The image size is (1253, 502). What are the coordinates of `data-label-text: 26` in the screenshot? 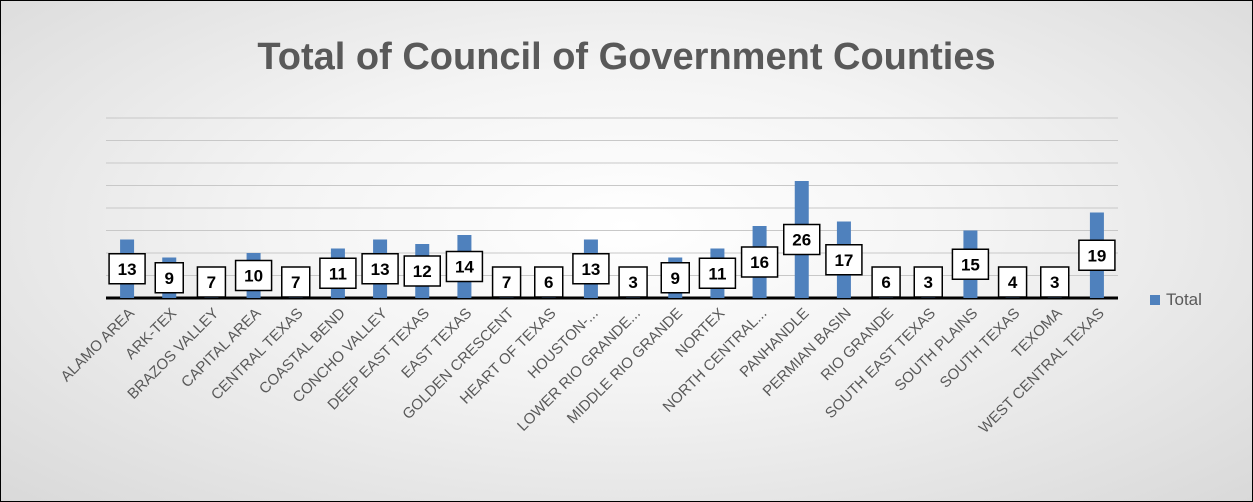 It's located at (801, 240).